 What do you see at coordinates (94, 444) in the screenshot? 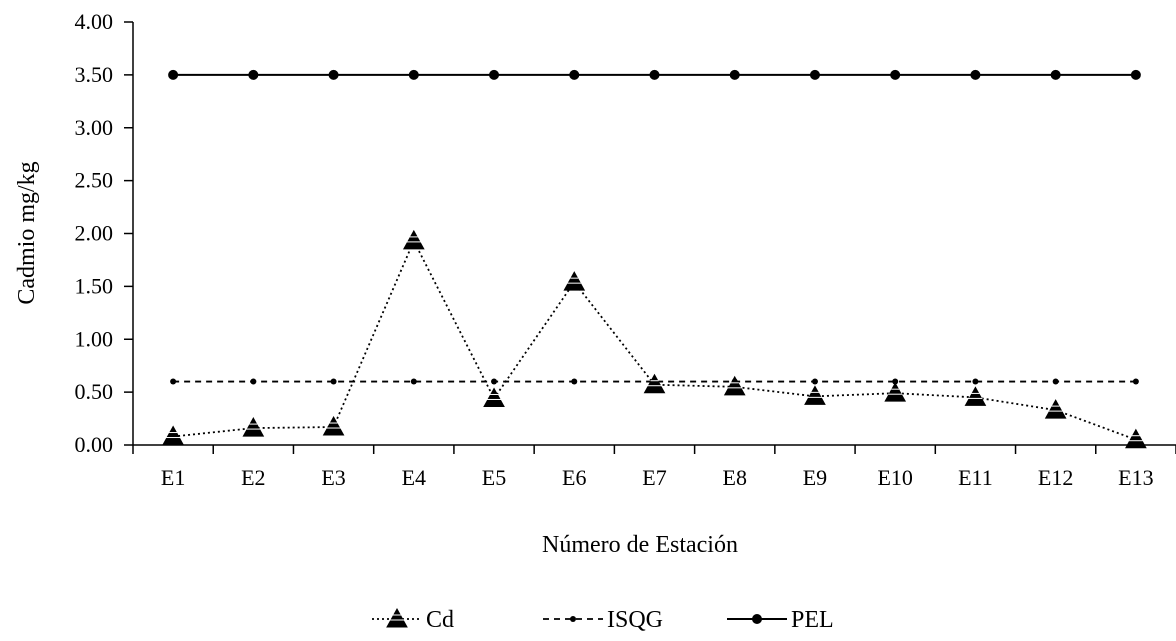
I see `y-tick-label: 0.00` at bounding box center [94, 444].